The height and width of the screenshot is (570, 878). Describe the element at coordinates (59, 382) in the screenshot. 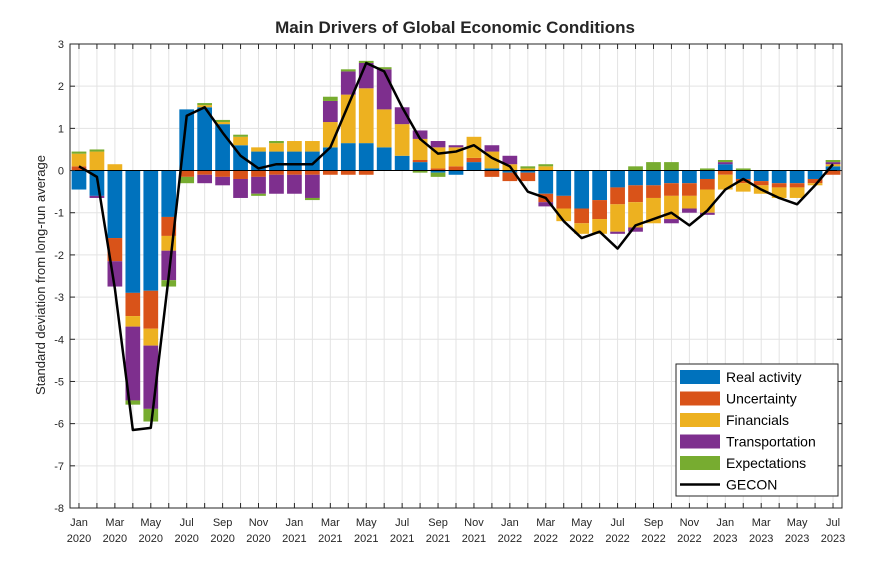

I see `y-tick-label: -5` at that location.